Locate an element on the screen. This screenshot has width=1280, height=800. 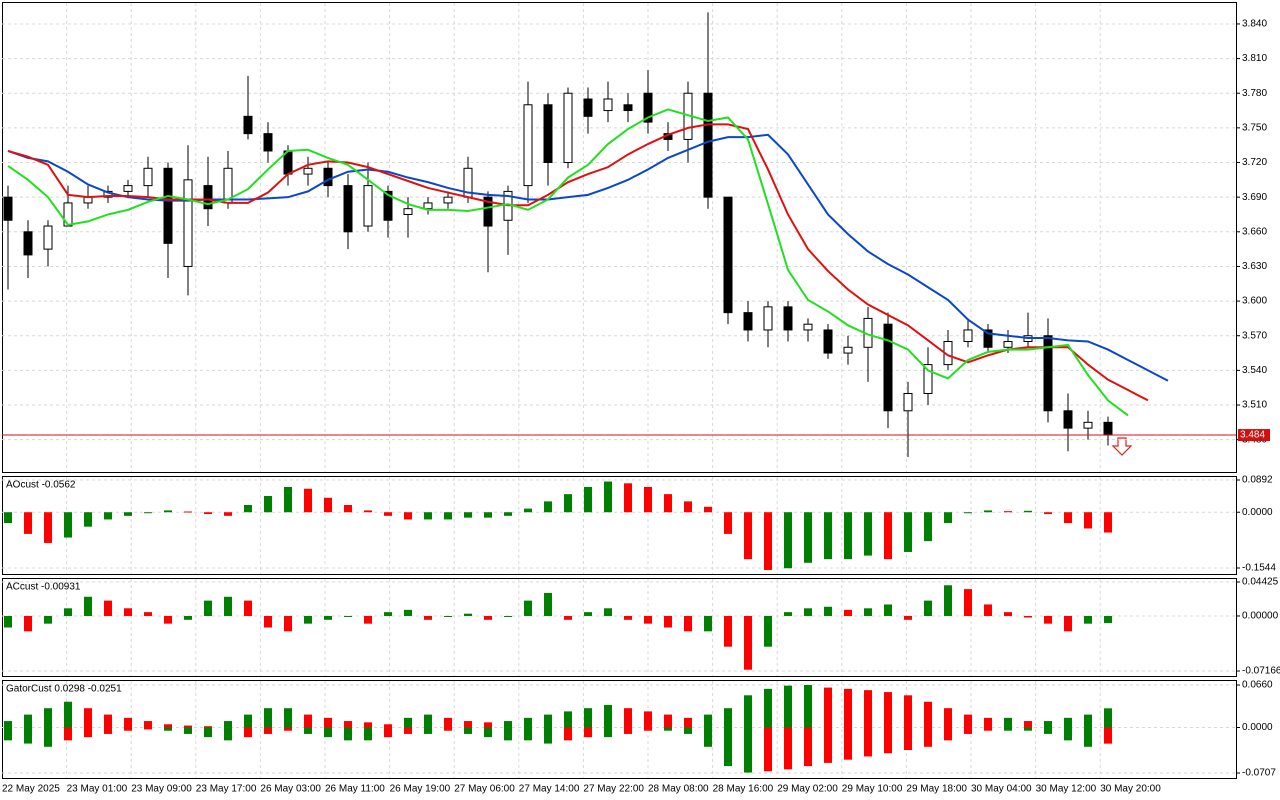
y-tick-label: 3.720 is located at coordinates (1254, 162).